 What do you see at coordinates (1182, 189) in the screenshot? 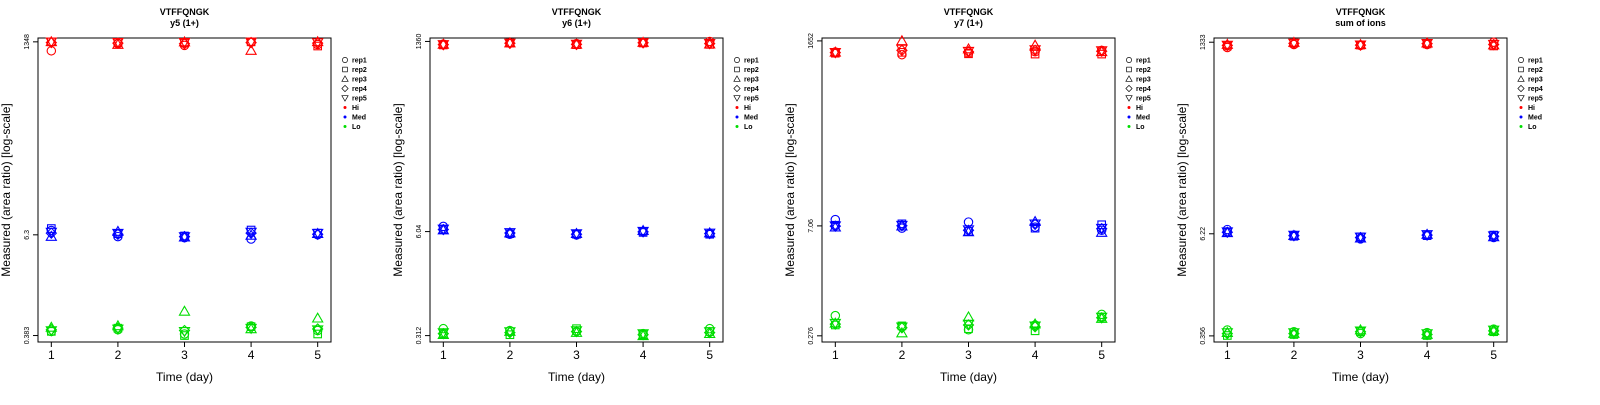
I see `y-axis-label: Measured (area ratio) [log-scale]` at bounding box center [1182, 189].